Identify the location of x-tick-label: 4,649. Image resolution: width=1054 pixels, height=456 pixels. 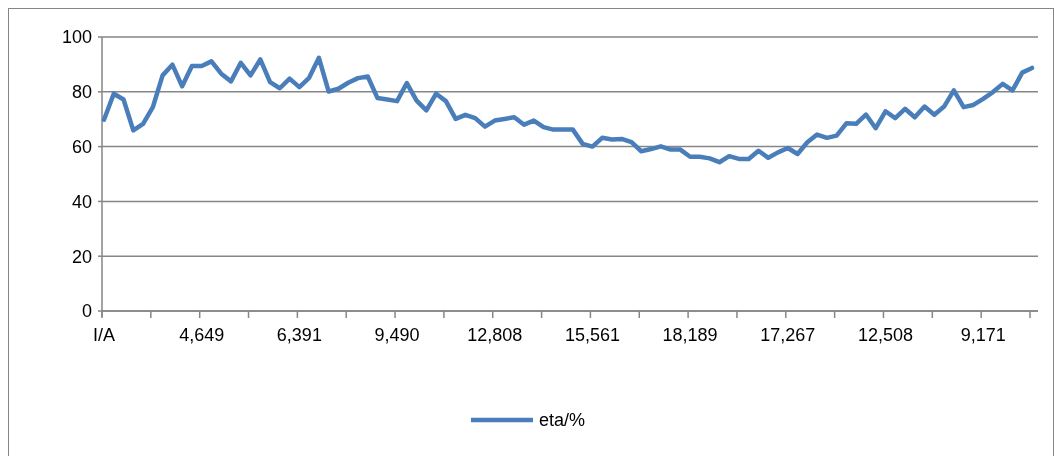
(202, 335).